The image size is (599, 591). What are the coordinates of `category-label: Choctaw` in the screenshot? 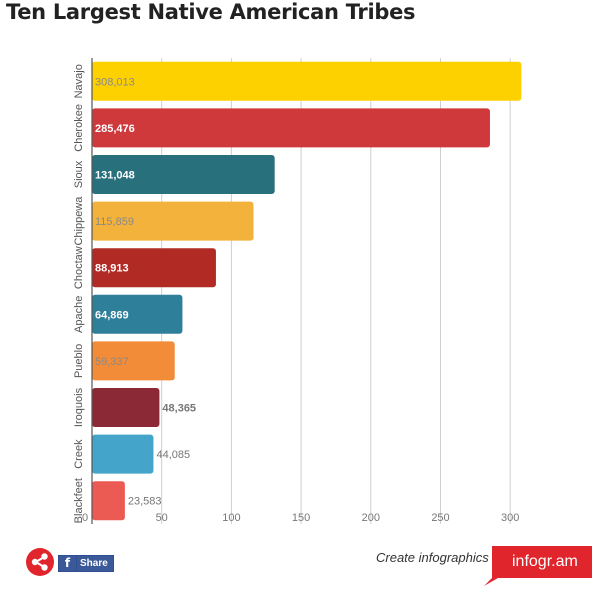 It's located at (79, 267).